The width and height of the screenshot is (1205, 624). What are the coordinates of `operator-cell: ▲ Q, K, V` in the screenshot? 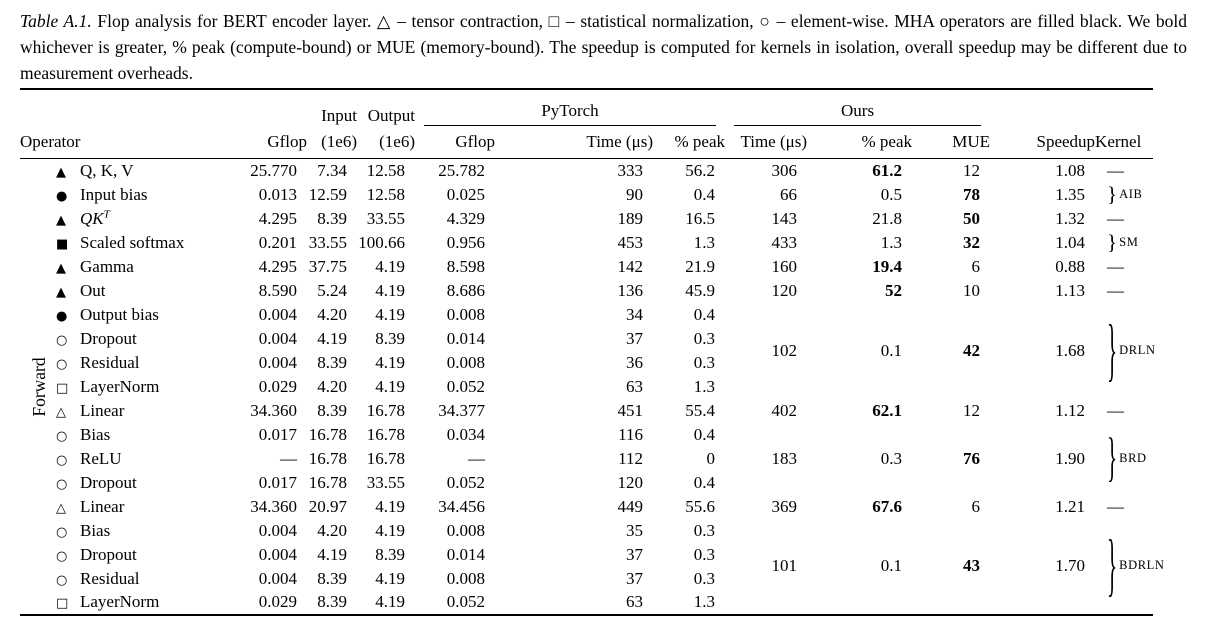 It's located at (127, 171).